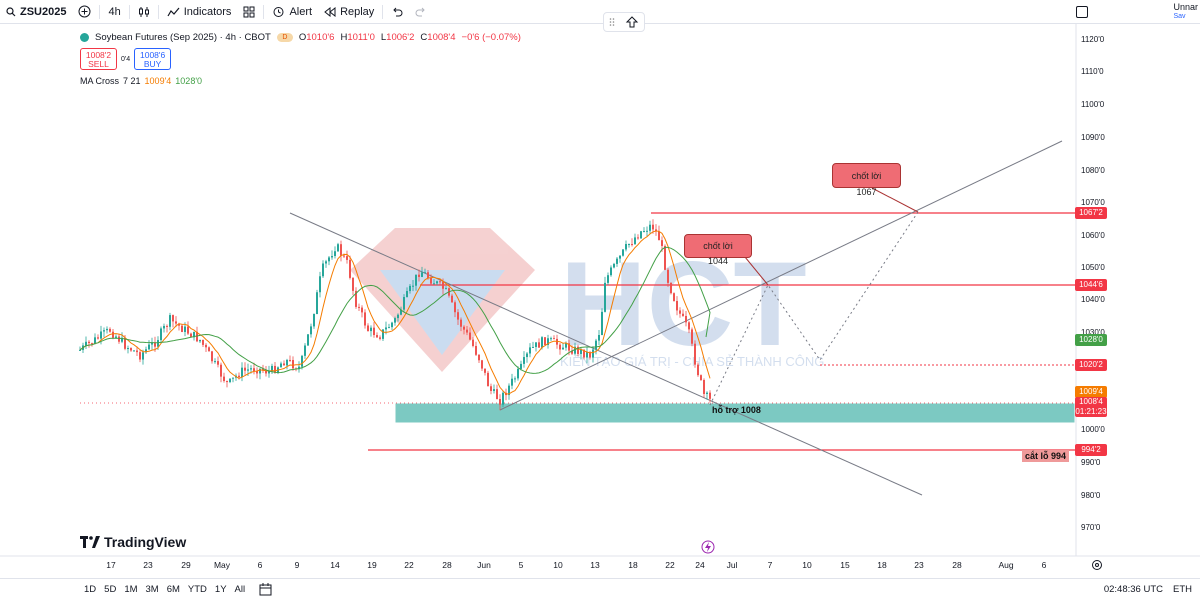 This screenshot has height=600, width=1200. Describe the element at coordinates (220, 589) in the screenshot. I see `range-button-1y: 1Y` at that location.